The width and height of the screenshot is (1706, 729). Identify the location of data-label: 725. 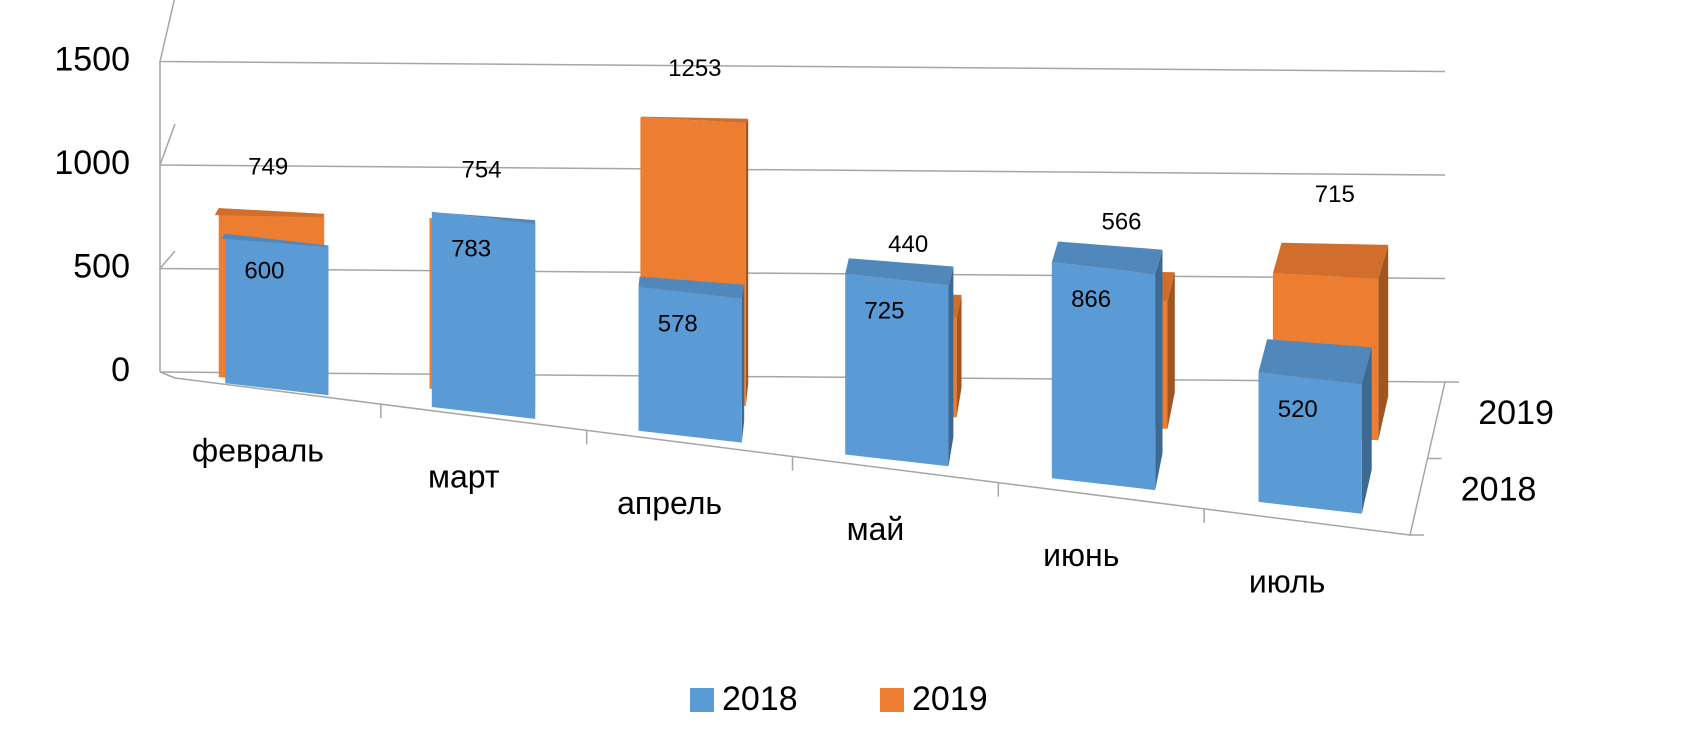
(884, 311).